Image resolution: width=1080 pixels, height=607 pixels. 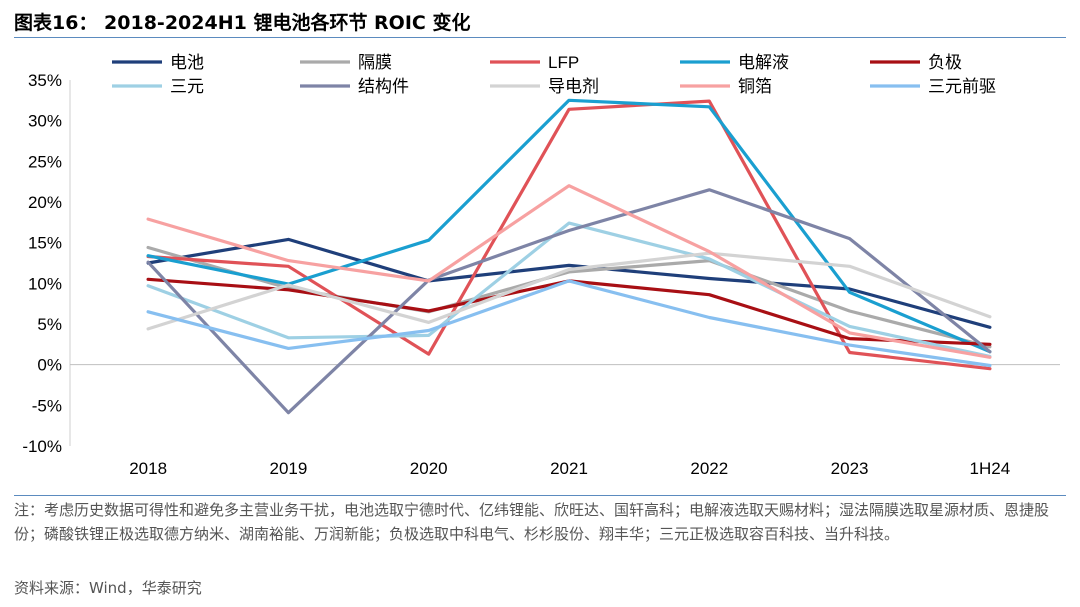 What do you see at coordinates (49, 365) in the screenshot?
I see `y-tick-label: 0%` at bounding box center [49, 365].